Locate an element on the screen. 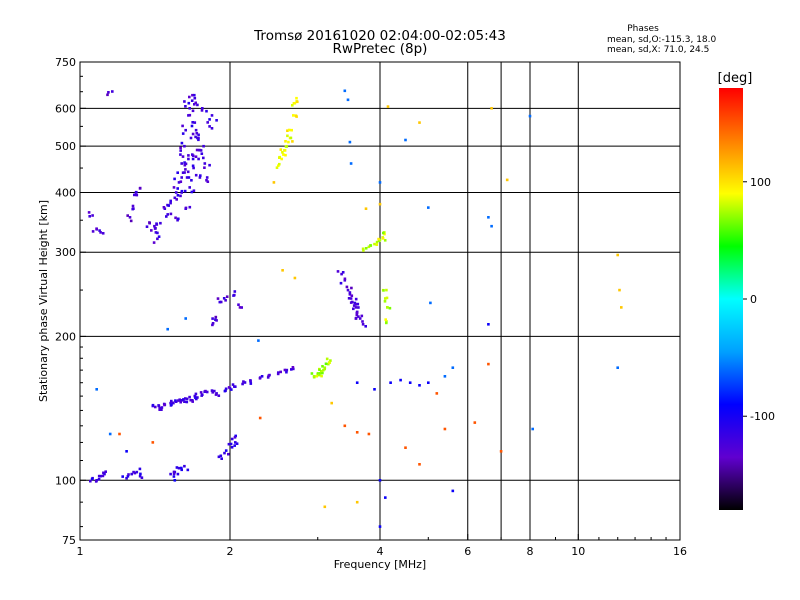  x-tick-label: 16 is located at coordinates (680, 551).